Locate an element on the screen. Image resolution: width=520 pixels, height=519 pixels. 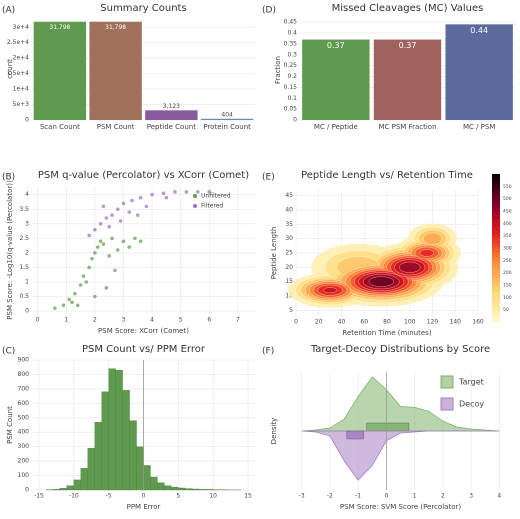
y-tick-label: 1.5 is located at coordinates (24, 267).